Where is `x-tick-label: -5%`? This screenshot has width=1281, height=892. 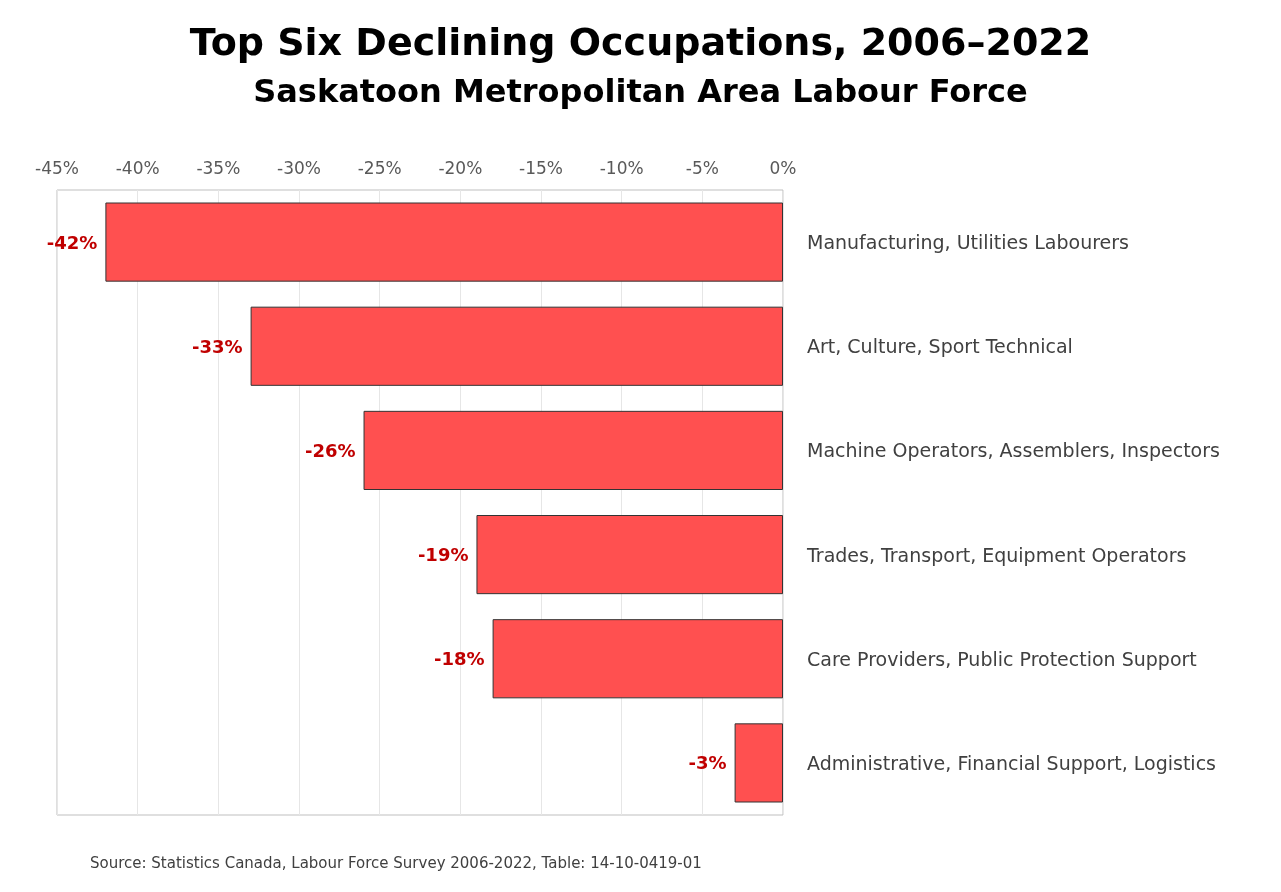 x-tick-label: -5% is located at coordinates (702, 167).